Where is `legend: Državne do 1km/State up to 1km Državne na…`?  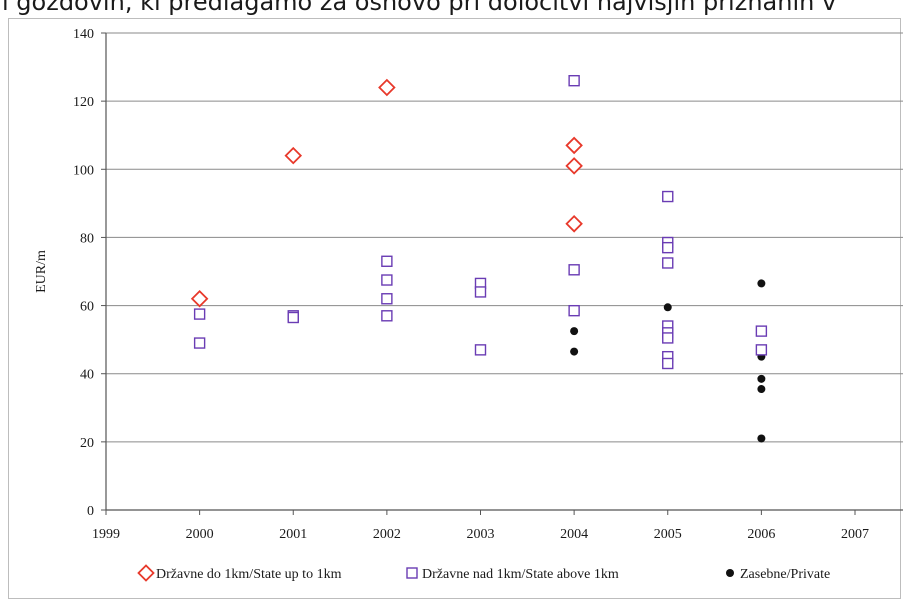 legend: Državne do 1km/State up to 1km Državne na… is located at coordinates (483, 573).